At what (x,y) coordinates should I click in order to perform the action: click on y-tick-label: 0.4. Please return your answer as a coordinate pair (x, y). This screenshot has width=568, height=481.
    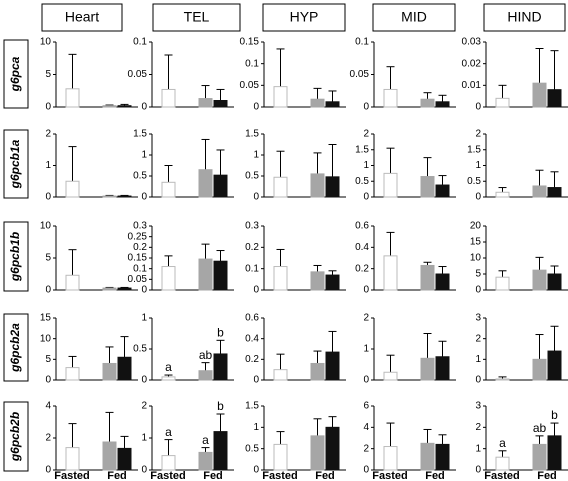
    Looking at the image, I should click on (362, 247).